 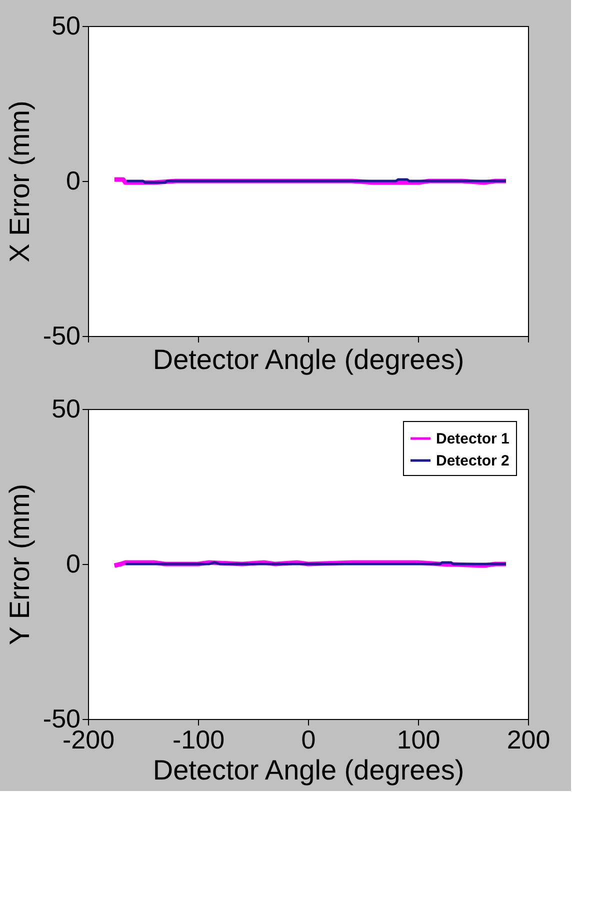 I want to click on y-axis-title: Y Error (mm), so click(x=19, y=565).